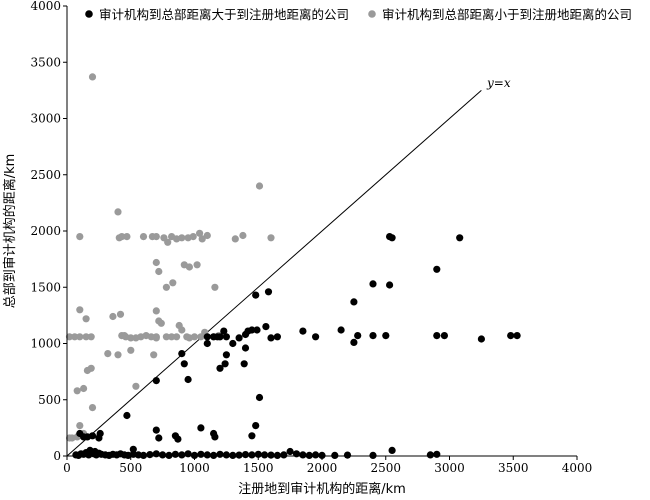 This screenshot has width=650, height=500. I want to click on x-tick-label: 1500, so click(258, 468).